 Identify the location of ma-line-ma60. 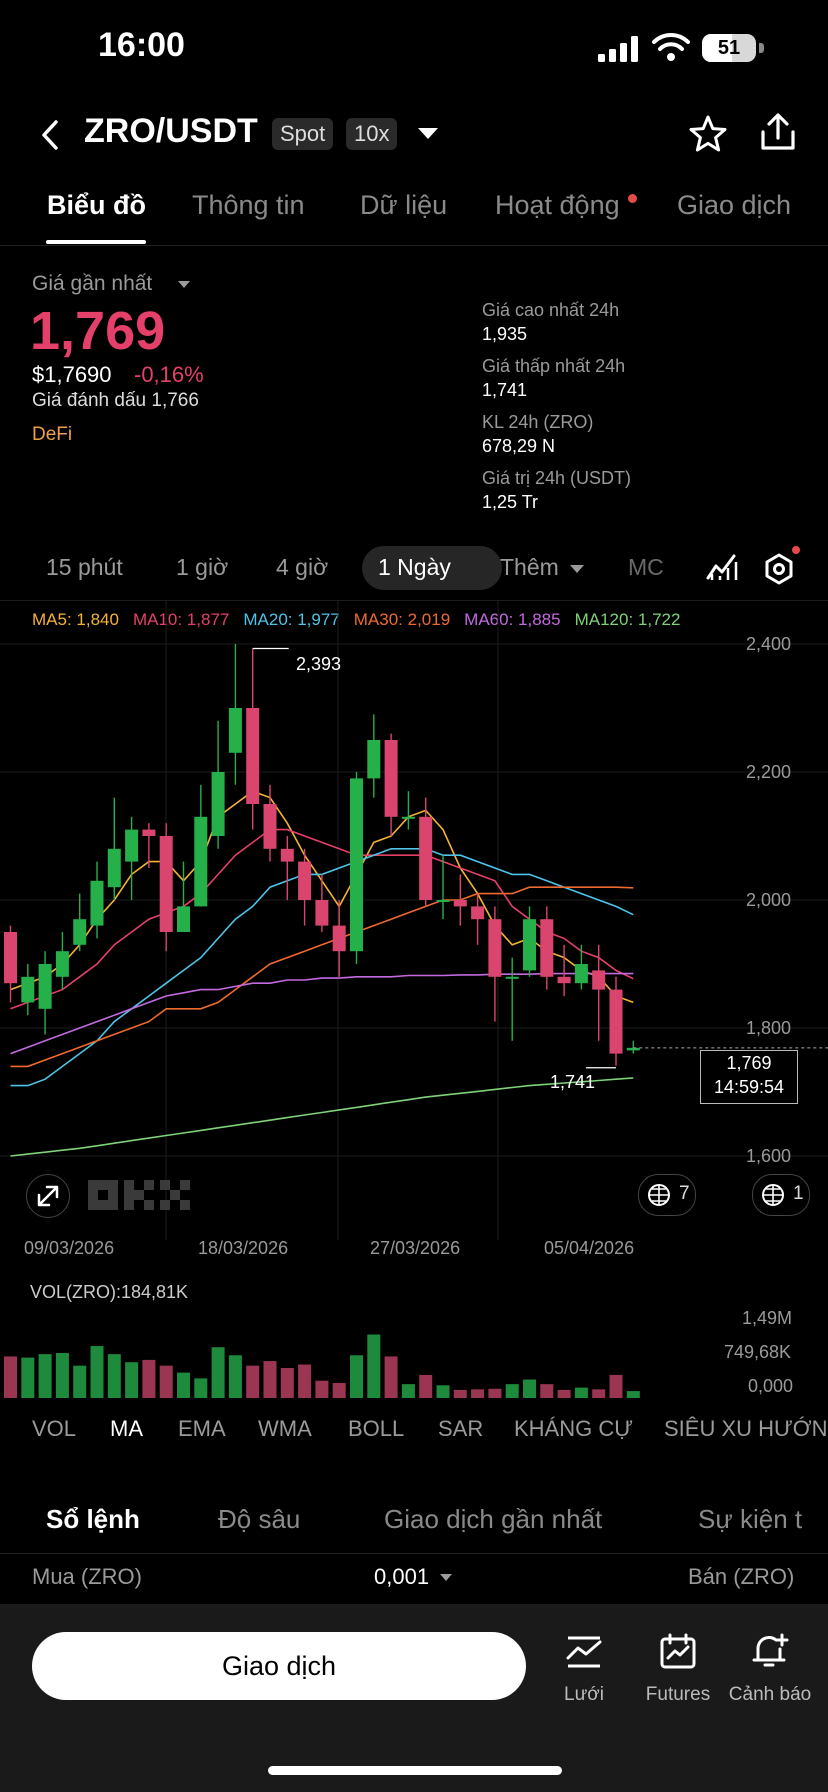
(322, 1013).